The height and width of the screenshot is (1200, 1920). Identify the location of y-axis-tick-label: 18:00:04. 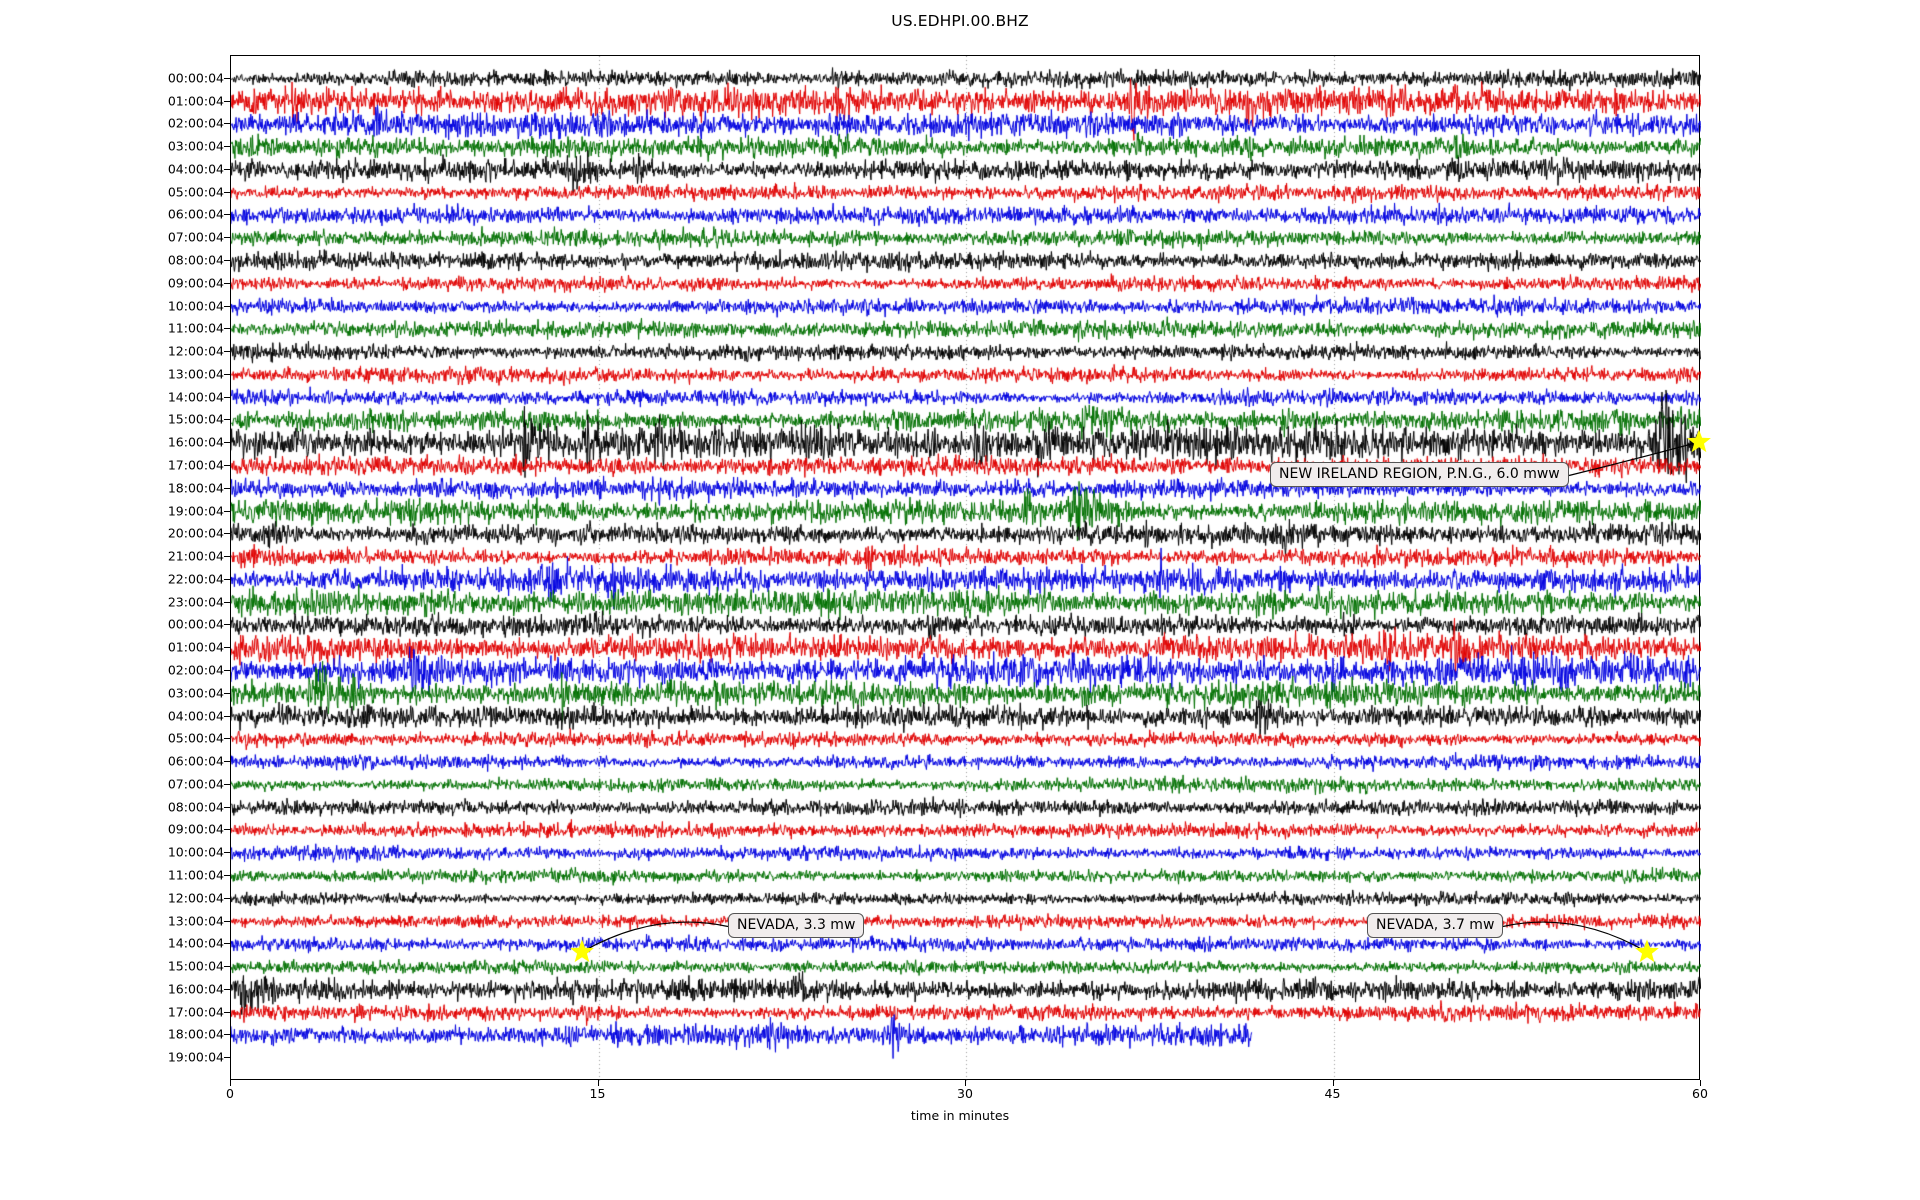
(195, 1034).